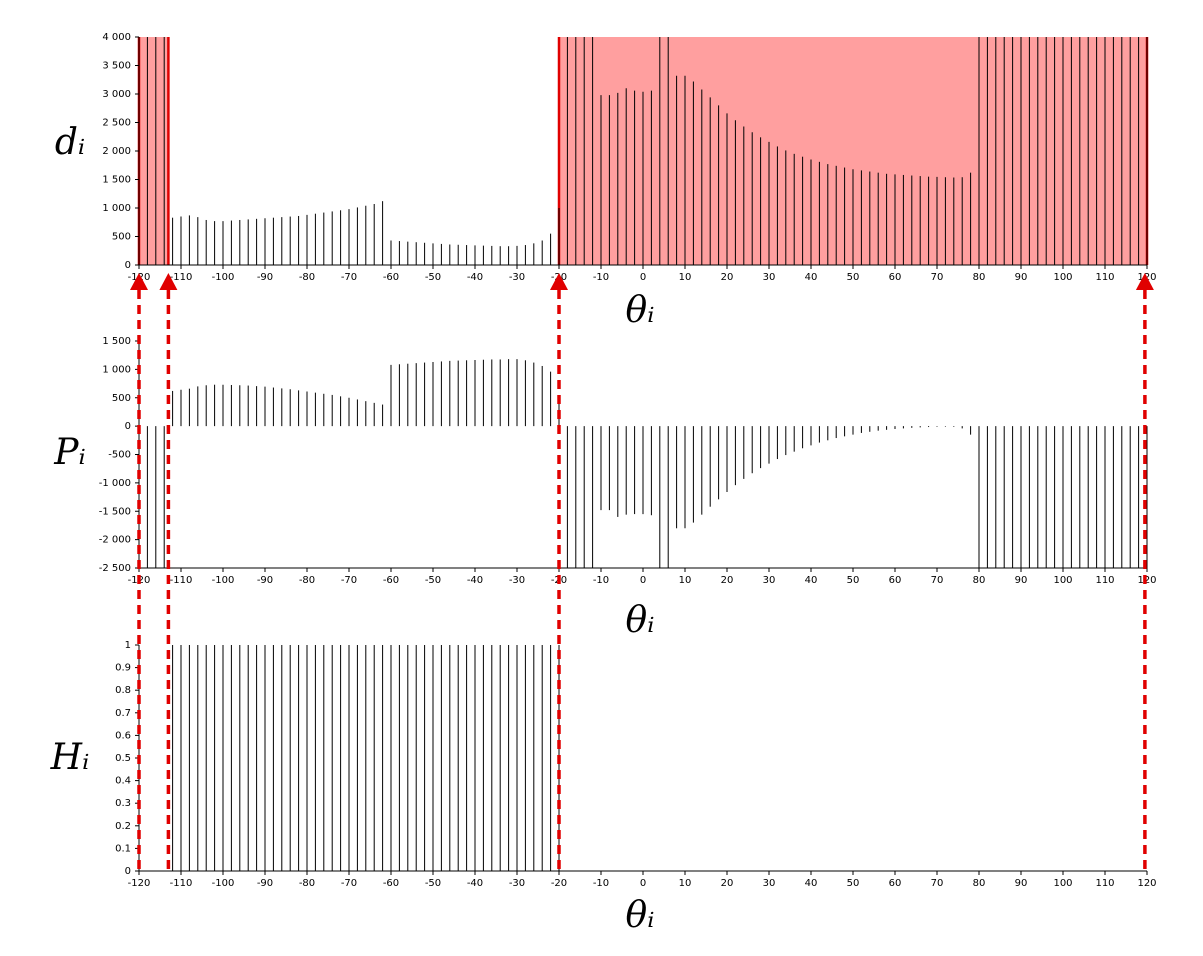  What do you see at coordinates (116, 66) in the screenshot?
I see `y-tick-label: 3 500` at bounding box center [116, 66].